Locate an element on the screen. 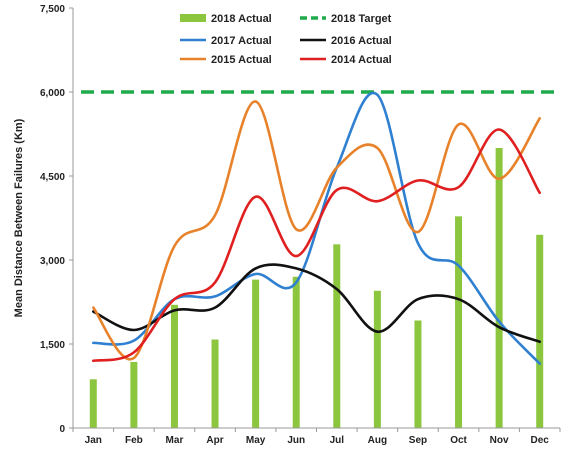 Image resolution: width=579 pixels, height=451 pixels. x-tick-label: Oct is located at coordinates (458, 440).